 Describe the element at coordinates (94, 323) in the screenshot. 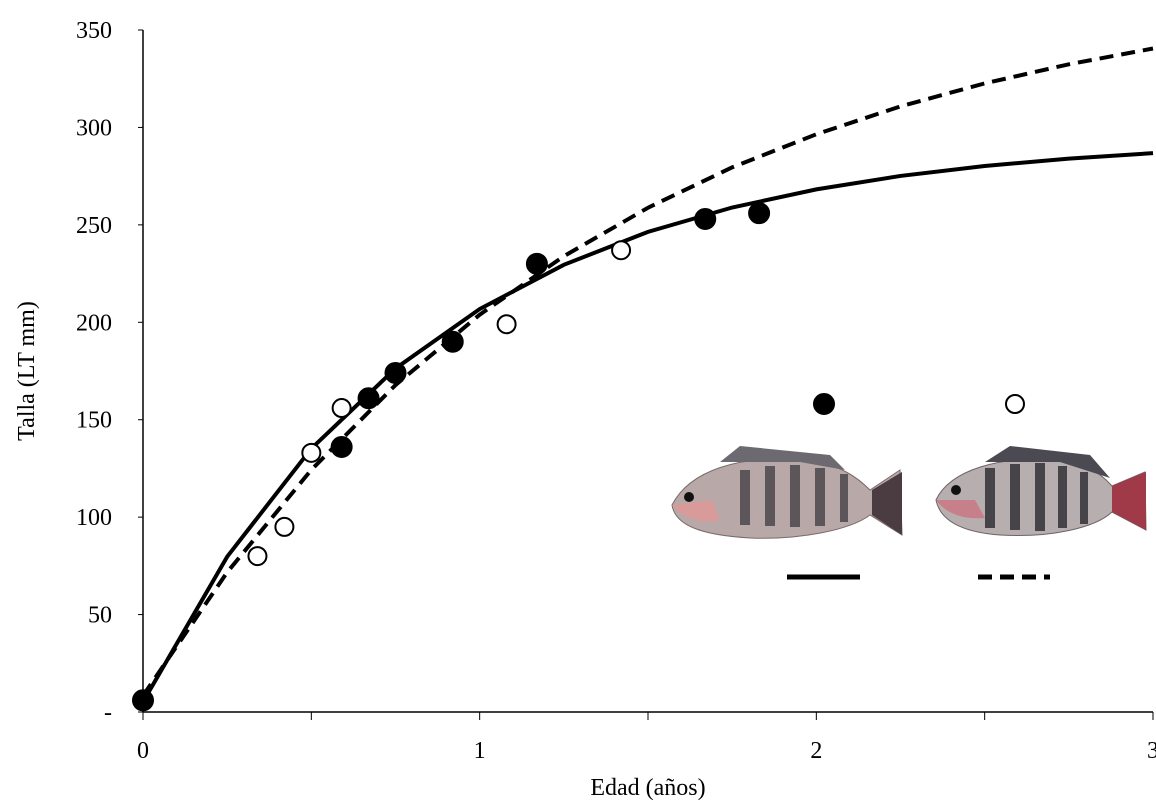

I see `y-tick-label: 200` at that location.